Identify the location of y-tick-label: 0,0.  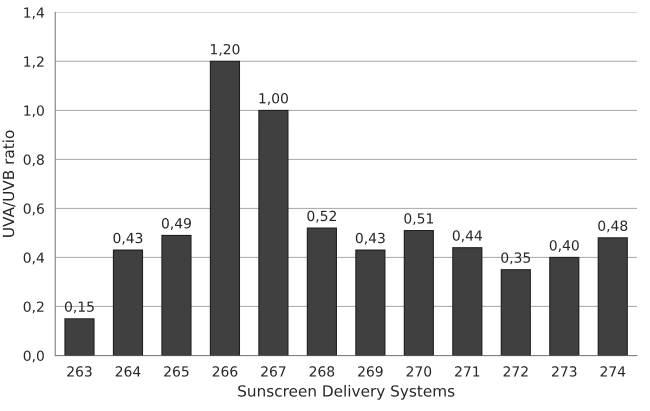
(34, 356).